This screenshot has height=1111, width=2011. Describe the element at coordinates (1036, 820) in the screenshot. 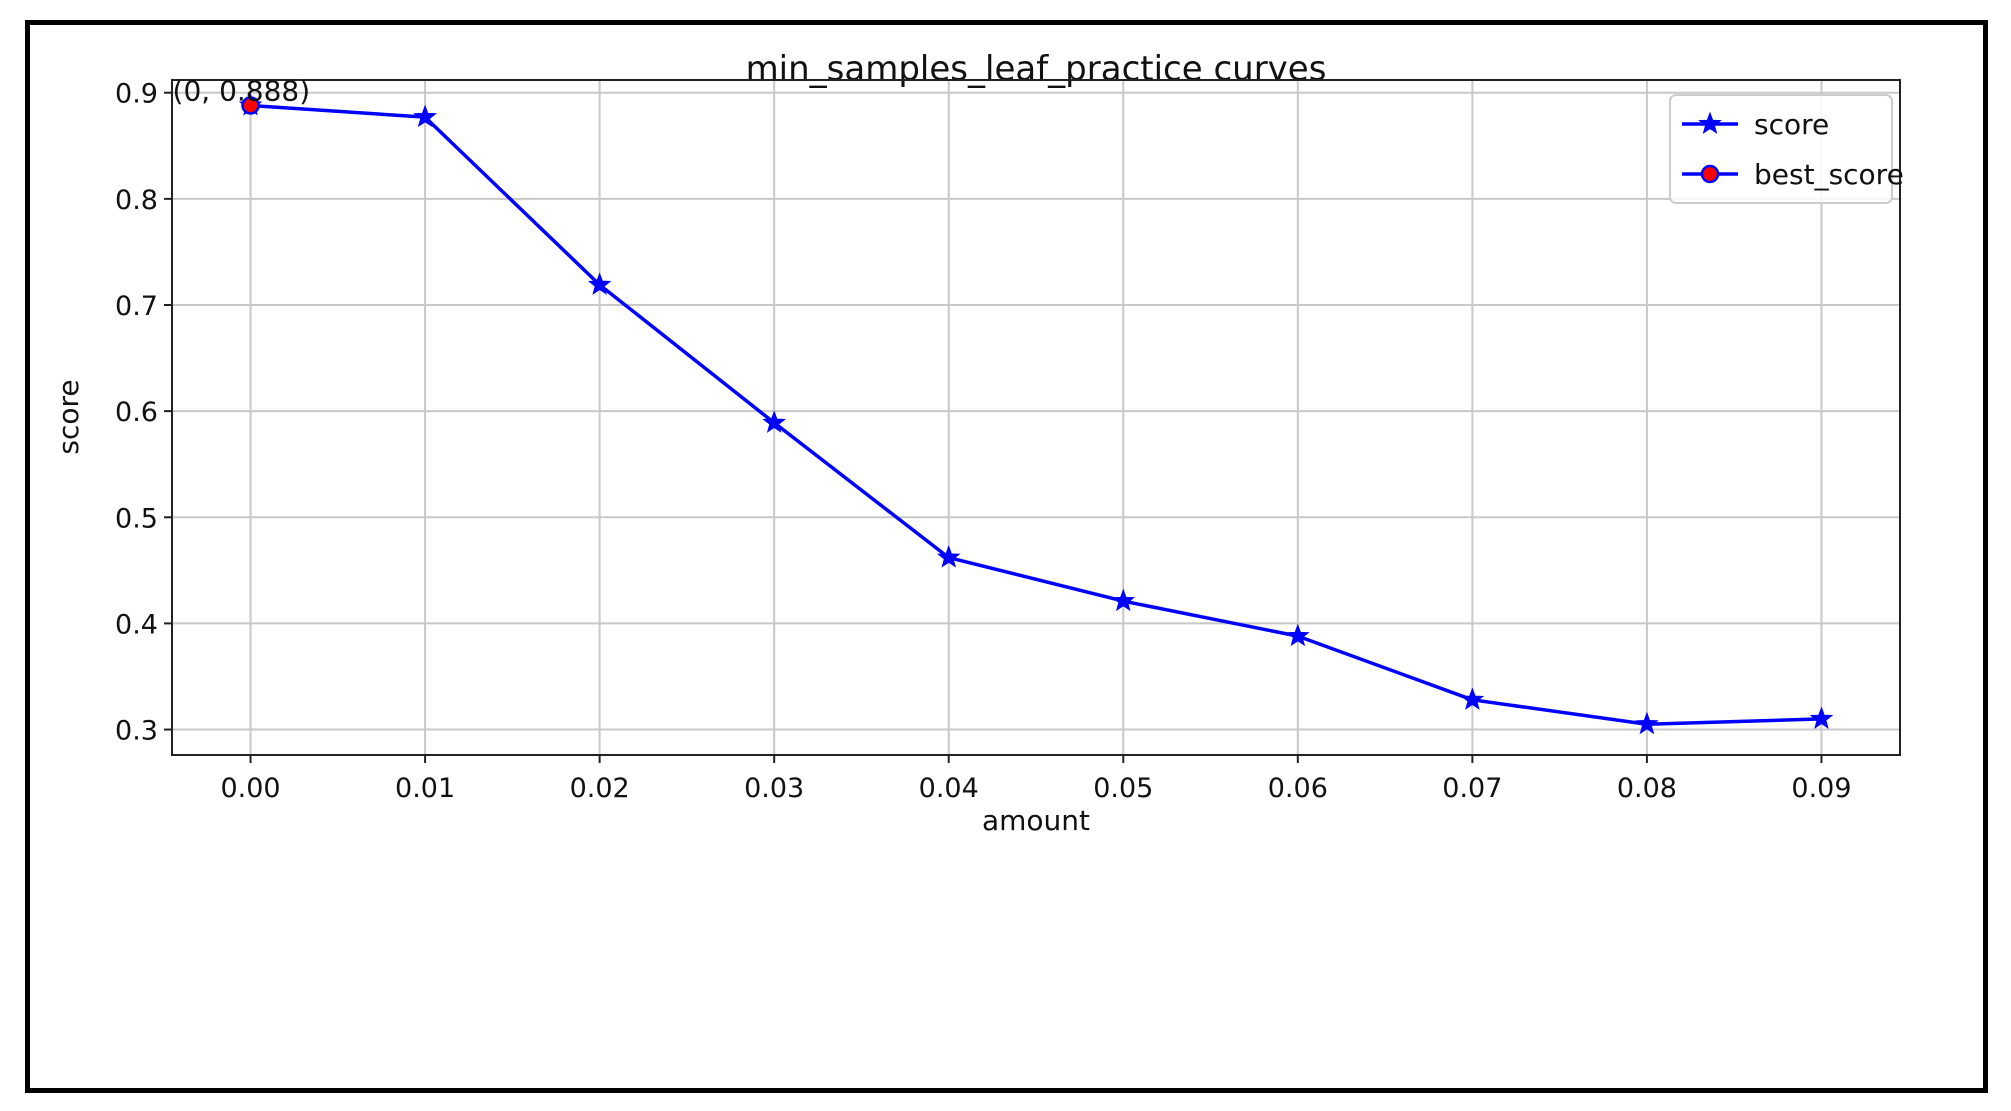

I see `x-axis-label: amount` at that location.